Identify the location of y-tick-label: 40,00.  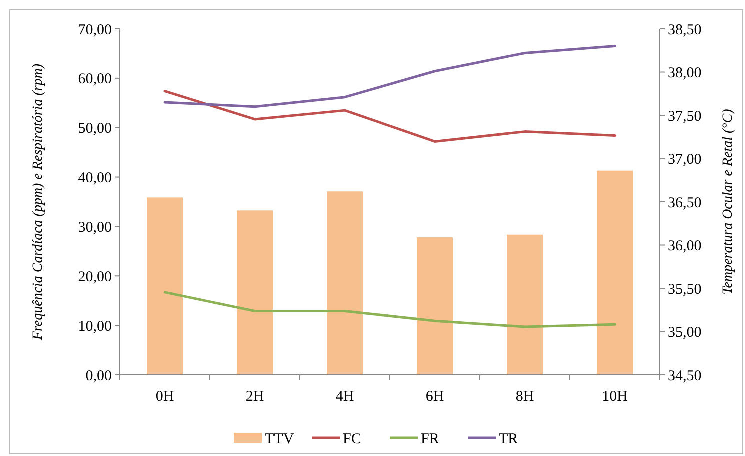
(95, 178).